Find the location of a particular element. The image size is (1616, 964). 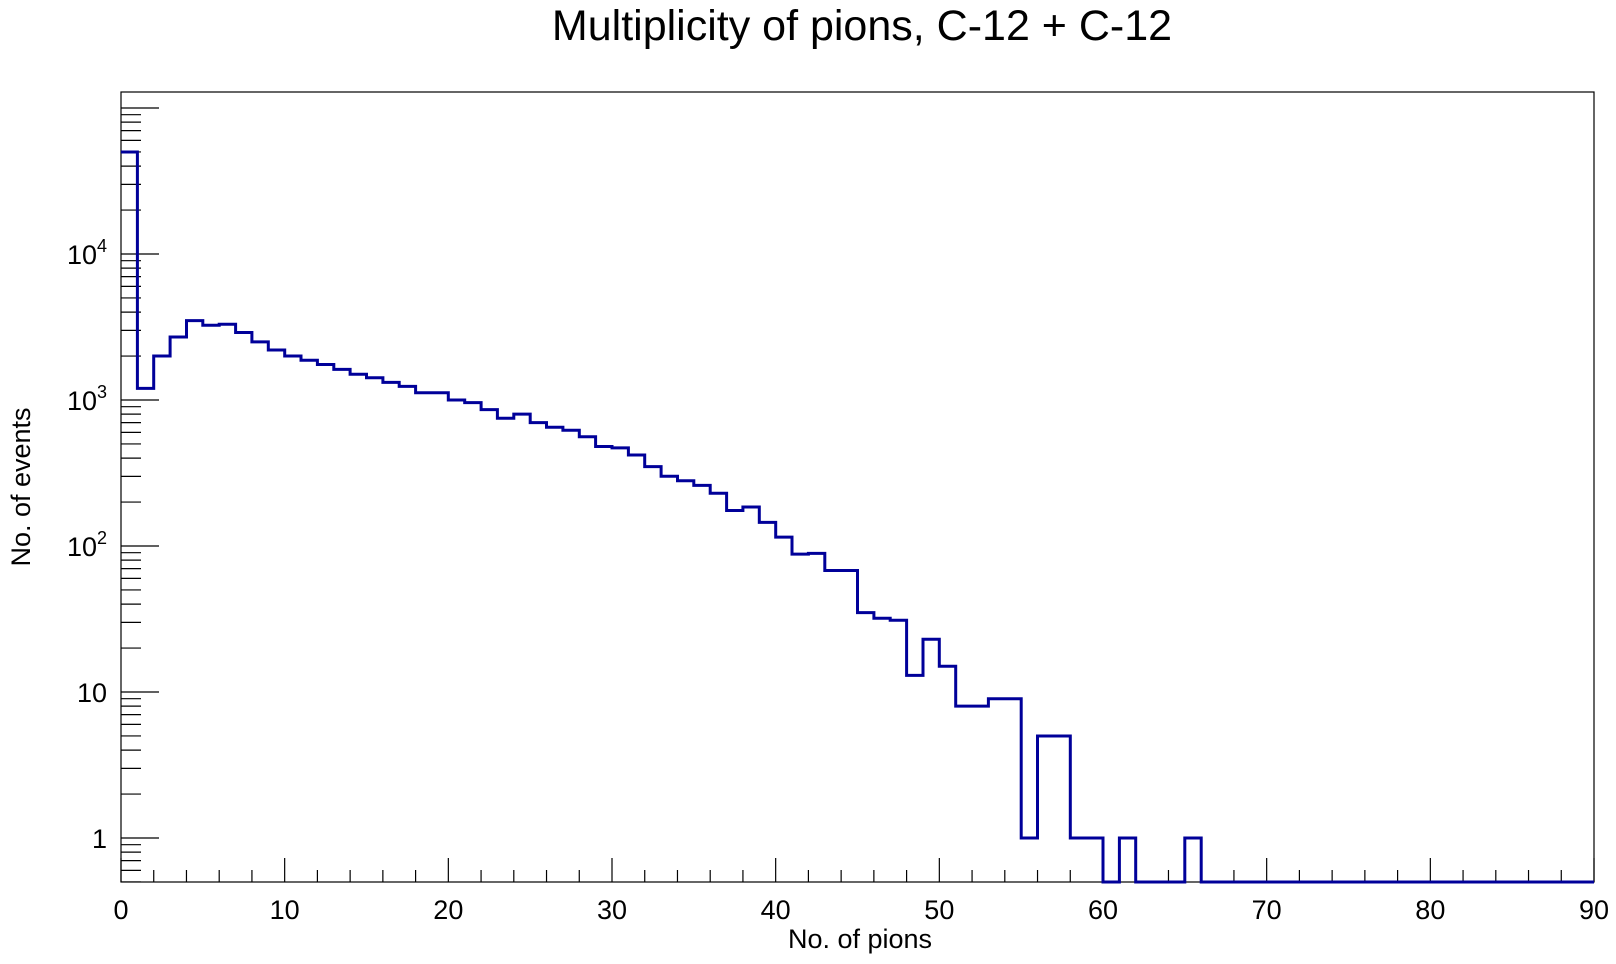

x-axis-ticks is located at coordinates (857, 870).